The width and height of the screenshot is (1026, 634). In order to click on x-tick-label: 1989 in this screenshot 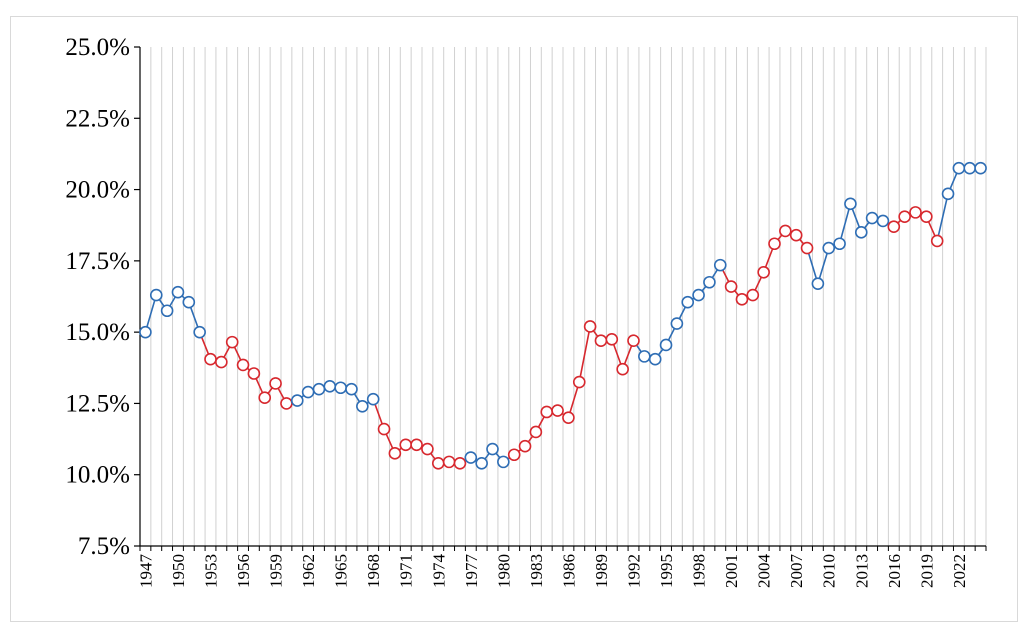, I will do `click(601, 571)`.